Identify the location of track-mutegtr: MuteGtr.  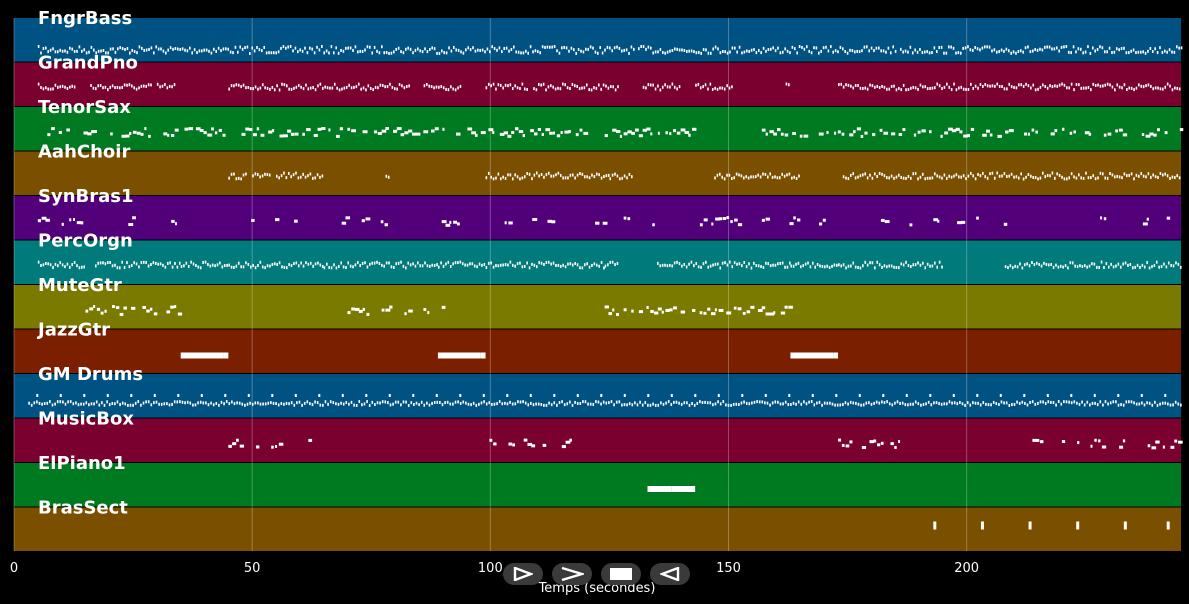
(597, 302).